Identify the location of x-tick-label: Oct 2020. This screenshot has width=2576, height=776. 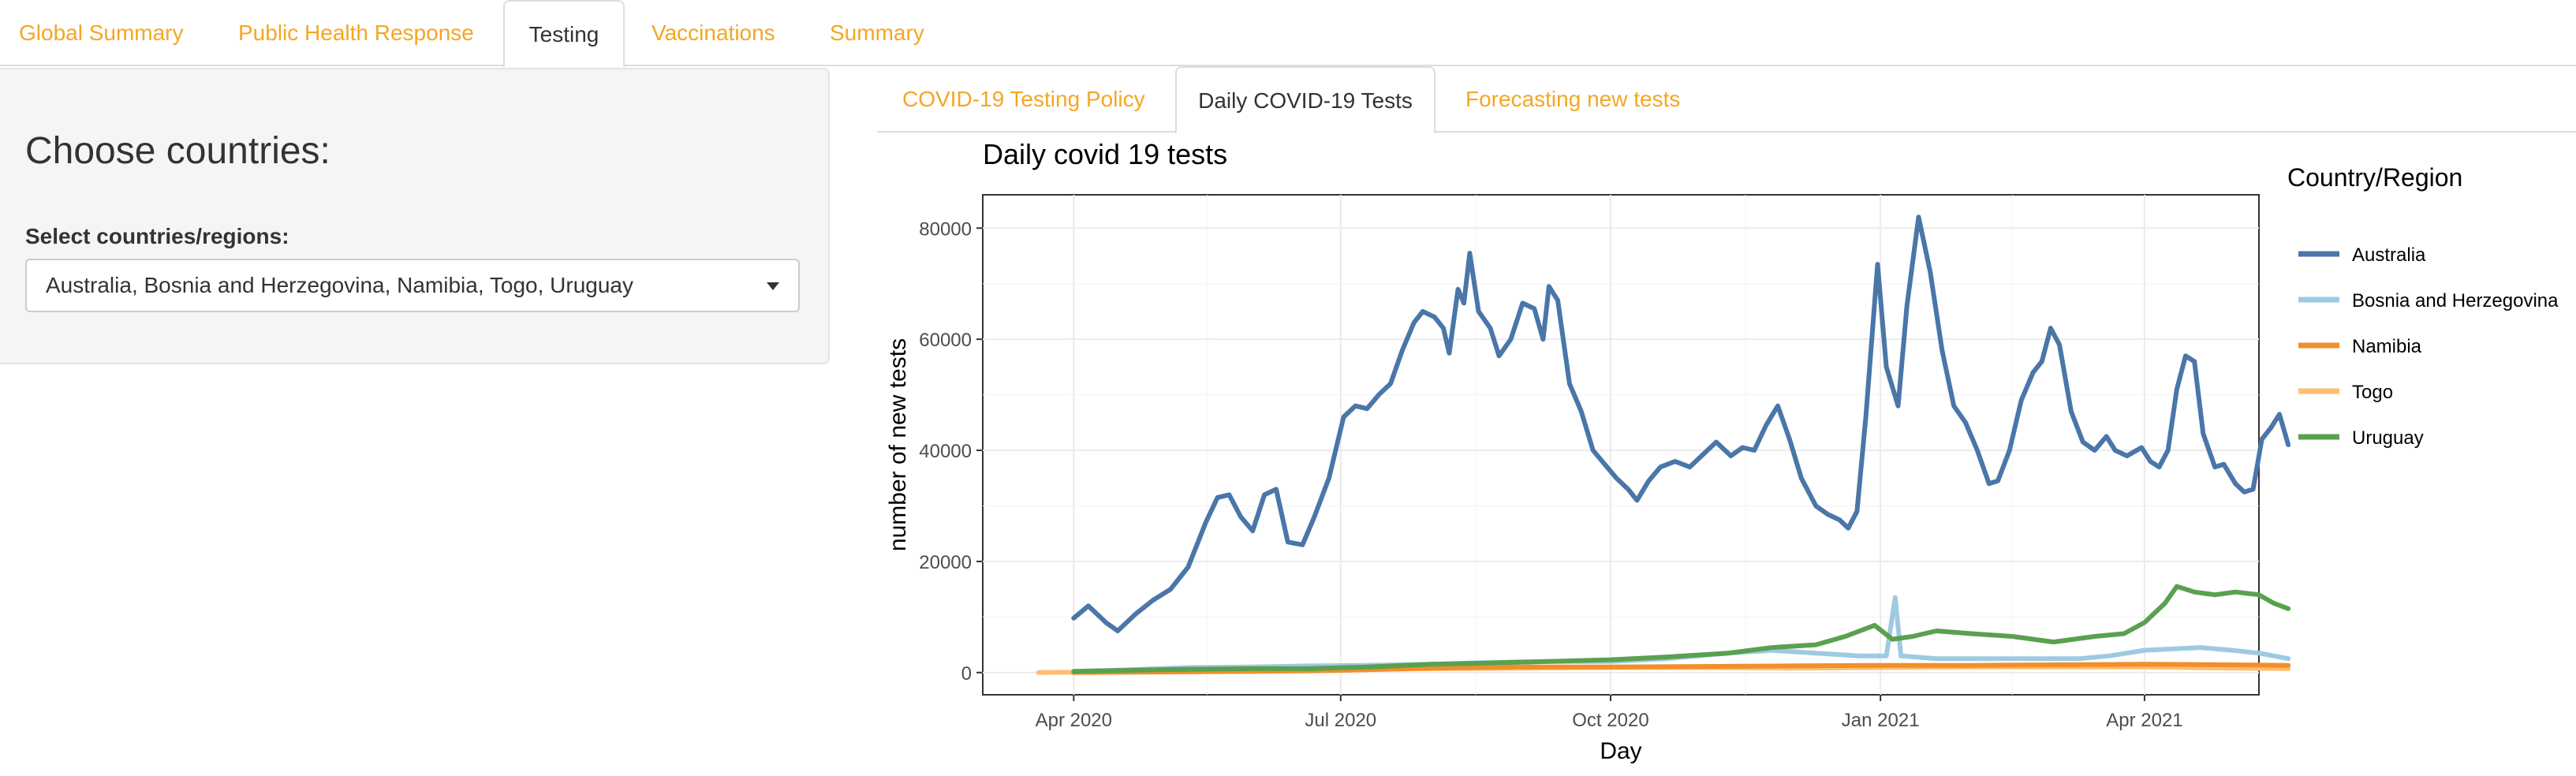
(1610, 720).